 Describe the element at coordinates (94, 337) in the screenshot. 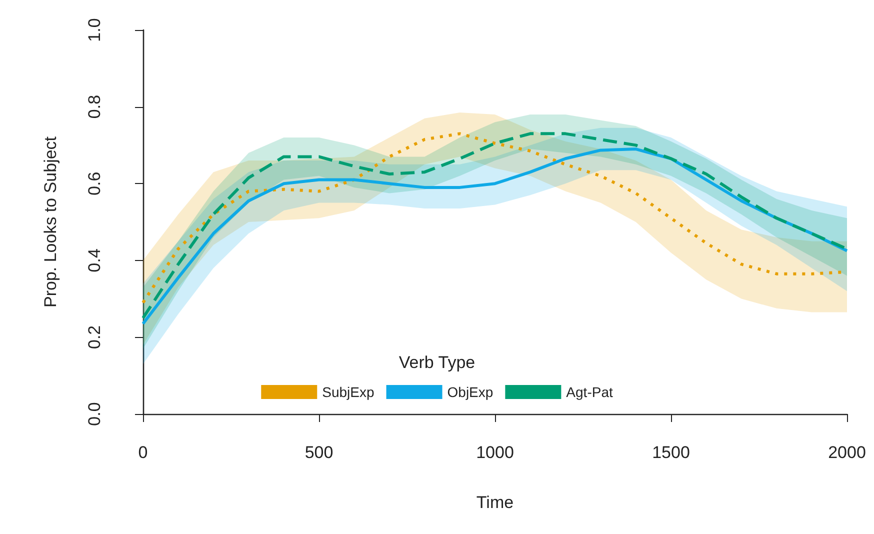

I see `y-tick-label: 0.2` at that location.